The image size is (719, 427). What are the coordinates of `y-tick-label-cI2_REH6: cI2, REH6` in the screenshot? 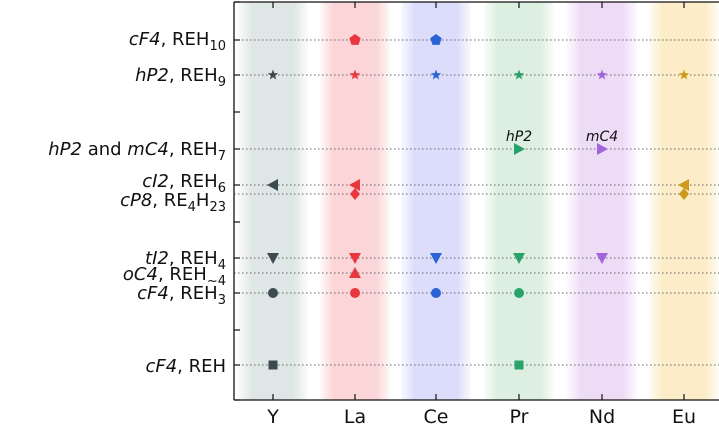 It's located at (184, 183).